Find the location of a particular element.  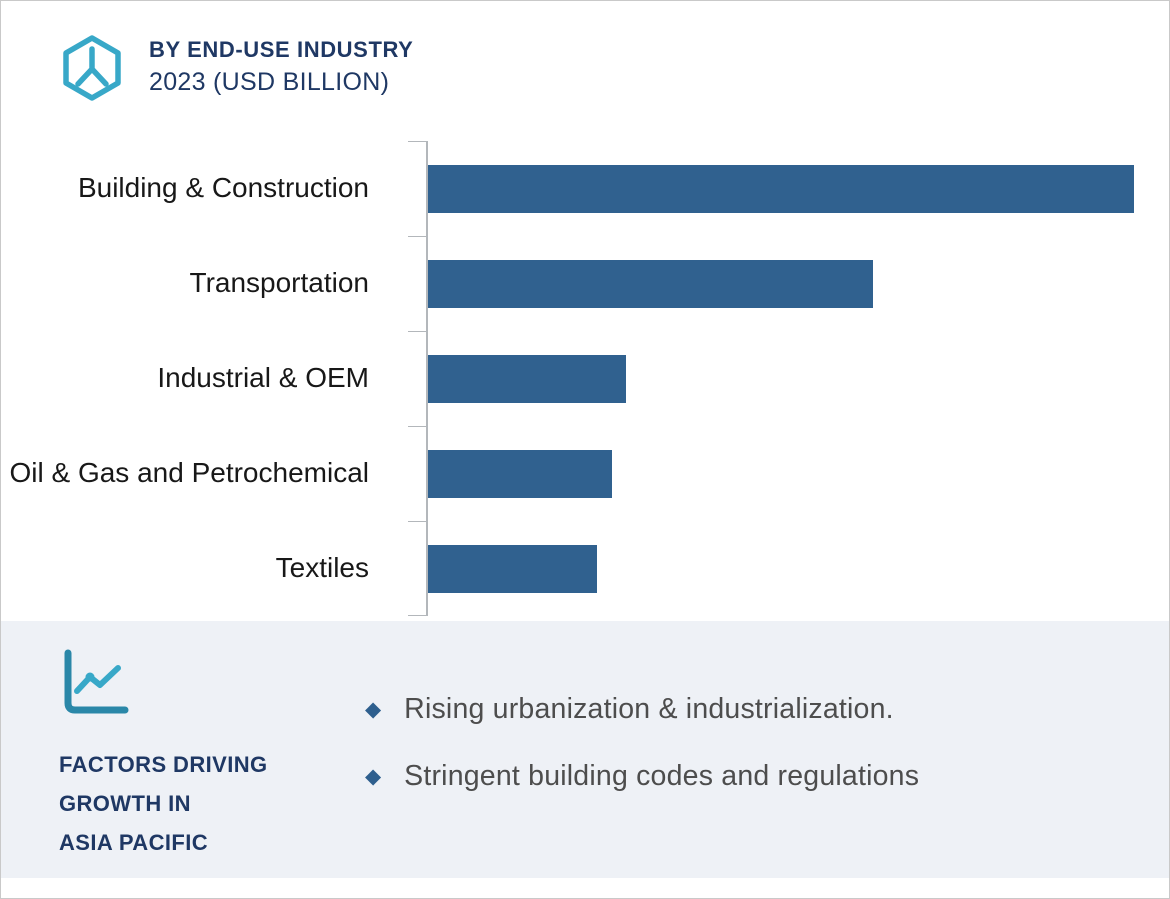

bar-row: Industrial & OEM is located at coordinates (585, 378).